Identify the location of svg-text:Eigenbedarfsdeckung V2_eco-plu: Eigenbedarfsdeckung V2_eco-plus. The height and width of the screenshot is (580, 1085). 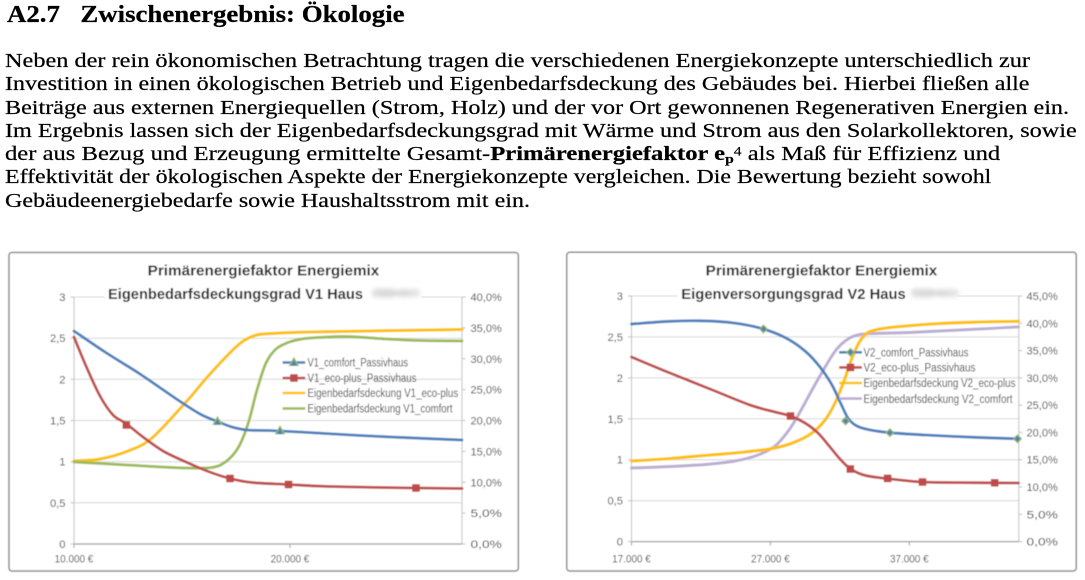
(940, 384).